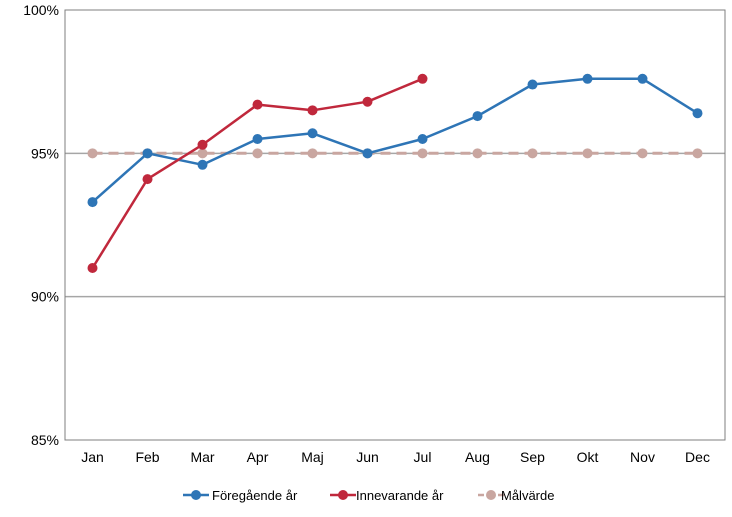 The width and height of the screenshot is (732, 517). I want to click on x-tick-label: Nov, so click(642, 457).